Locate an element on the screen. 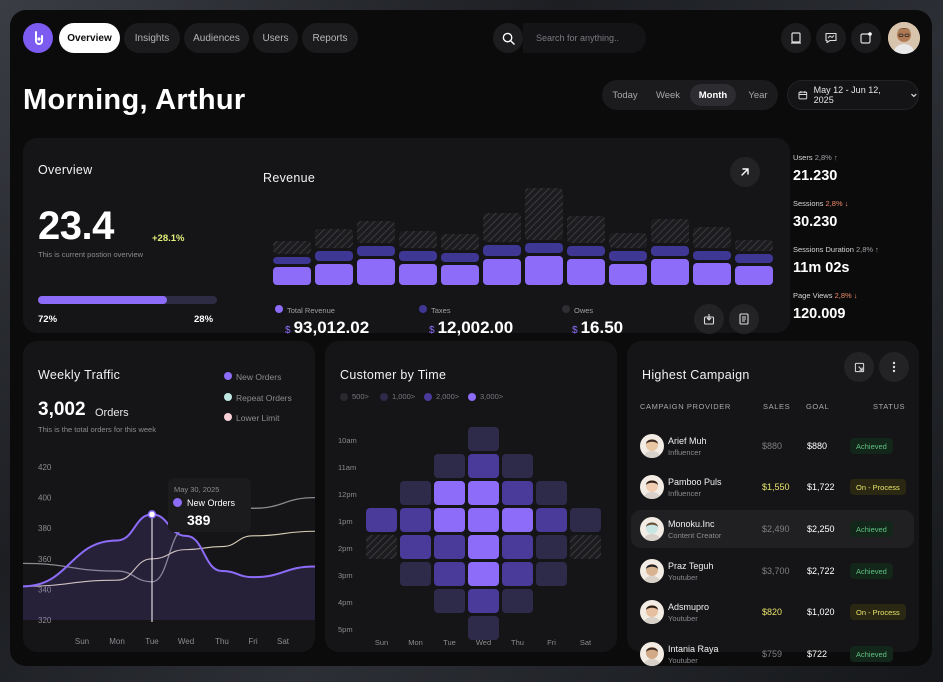  campaign-card: Highest Campaign is located at coordinates (773, 496).